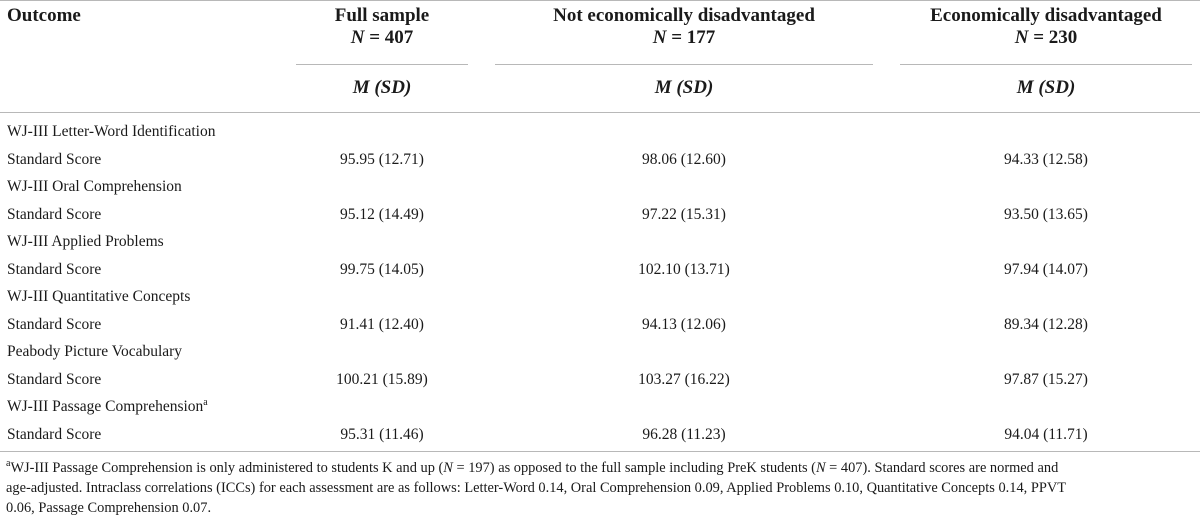 The width and height of the screenshot is (1200, 532). Describe the element at coordinates (205, 402) in the screenshot. I see `footnote-marker: a` at that location.